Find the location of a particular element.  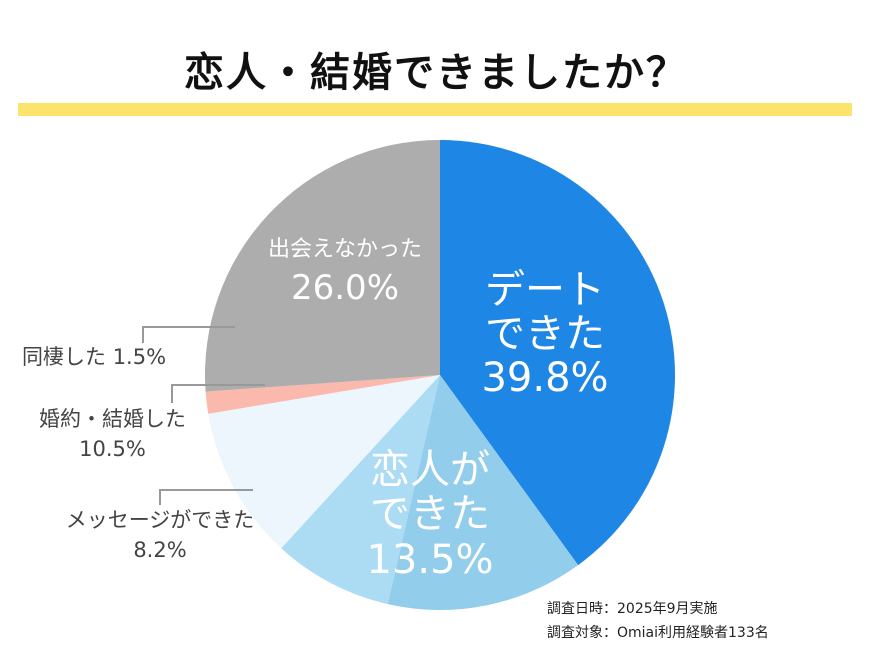

slice-label-line: 出会えなかった is located at coordinates (344, 249).